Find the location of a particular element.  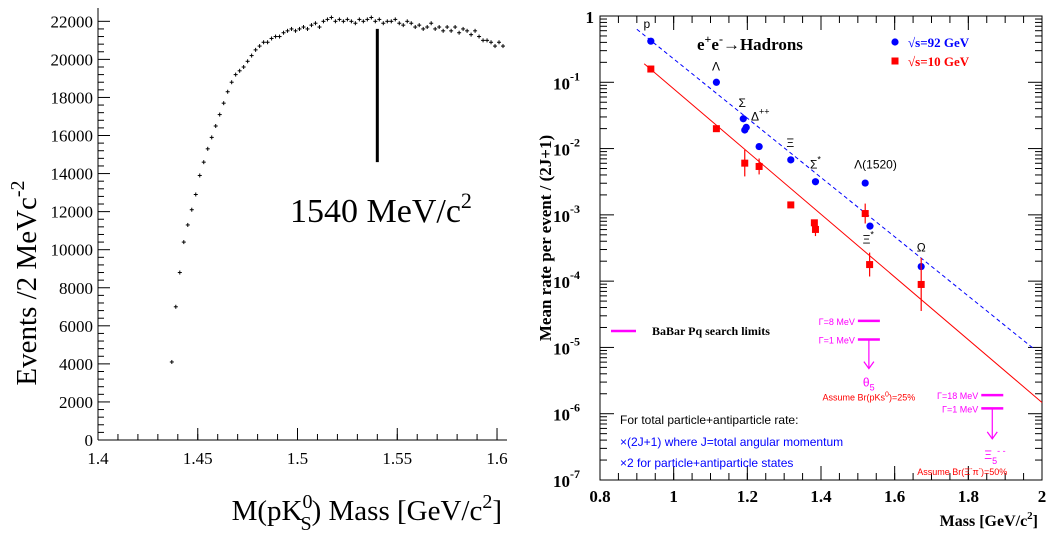

right-data-points is located at coordinates (786, 174).